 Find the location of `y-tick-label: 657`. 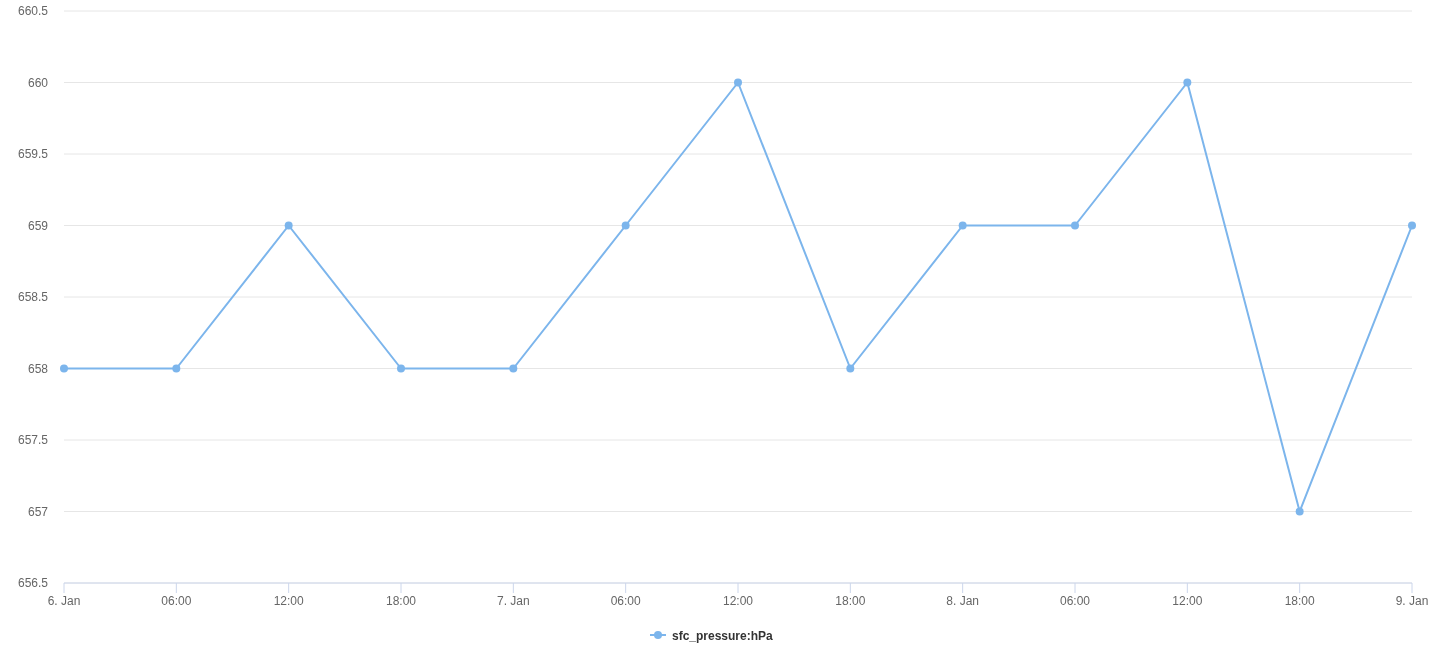

y-tick-label: 657 is located at coordinates (38, 511).